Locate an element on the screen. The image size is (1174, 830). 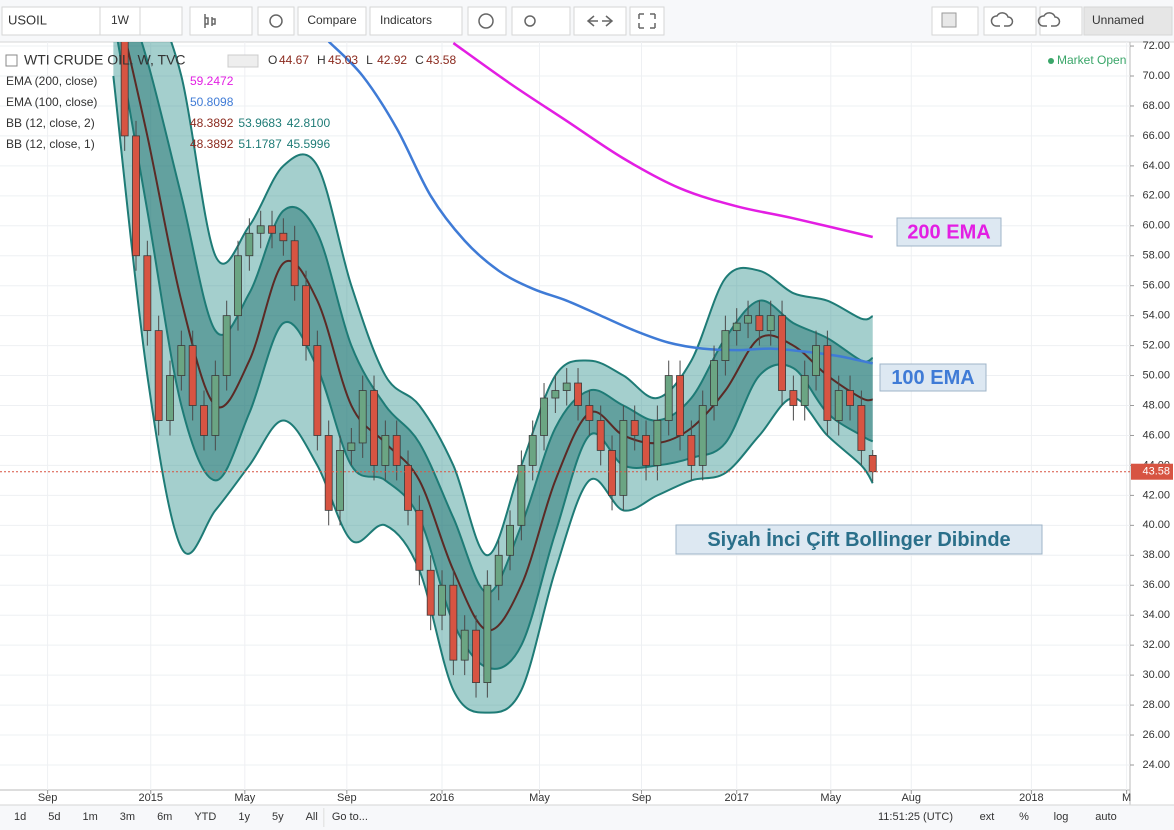
y-tick-label: 48.00 is located at coordinates (1156, 405).